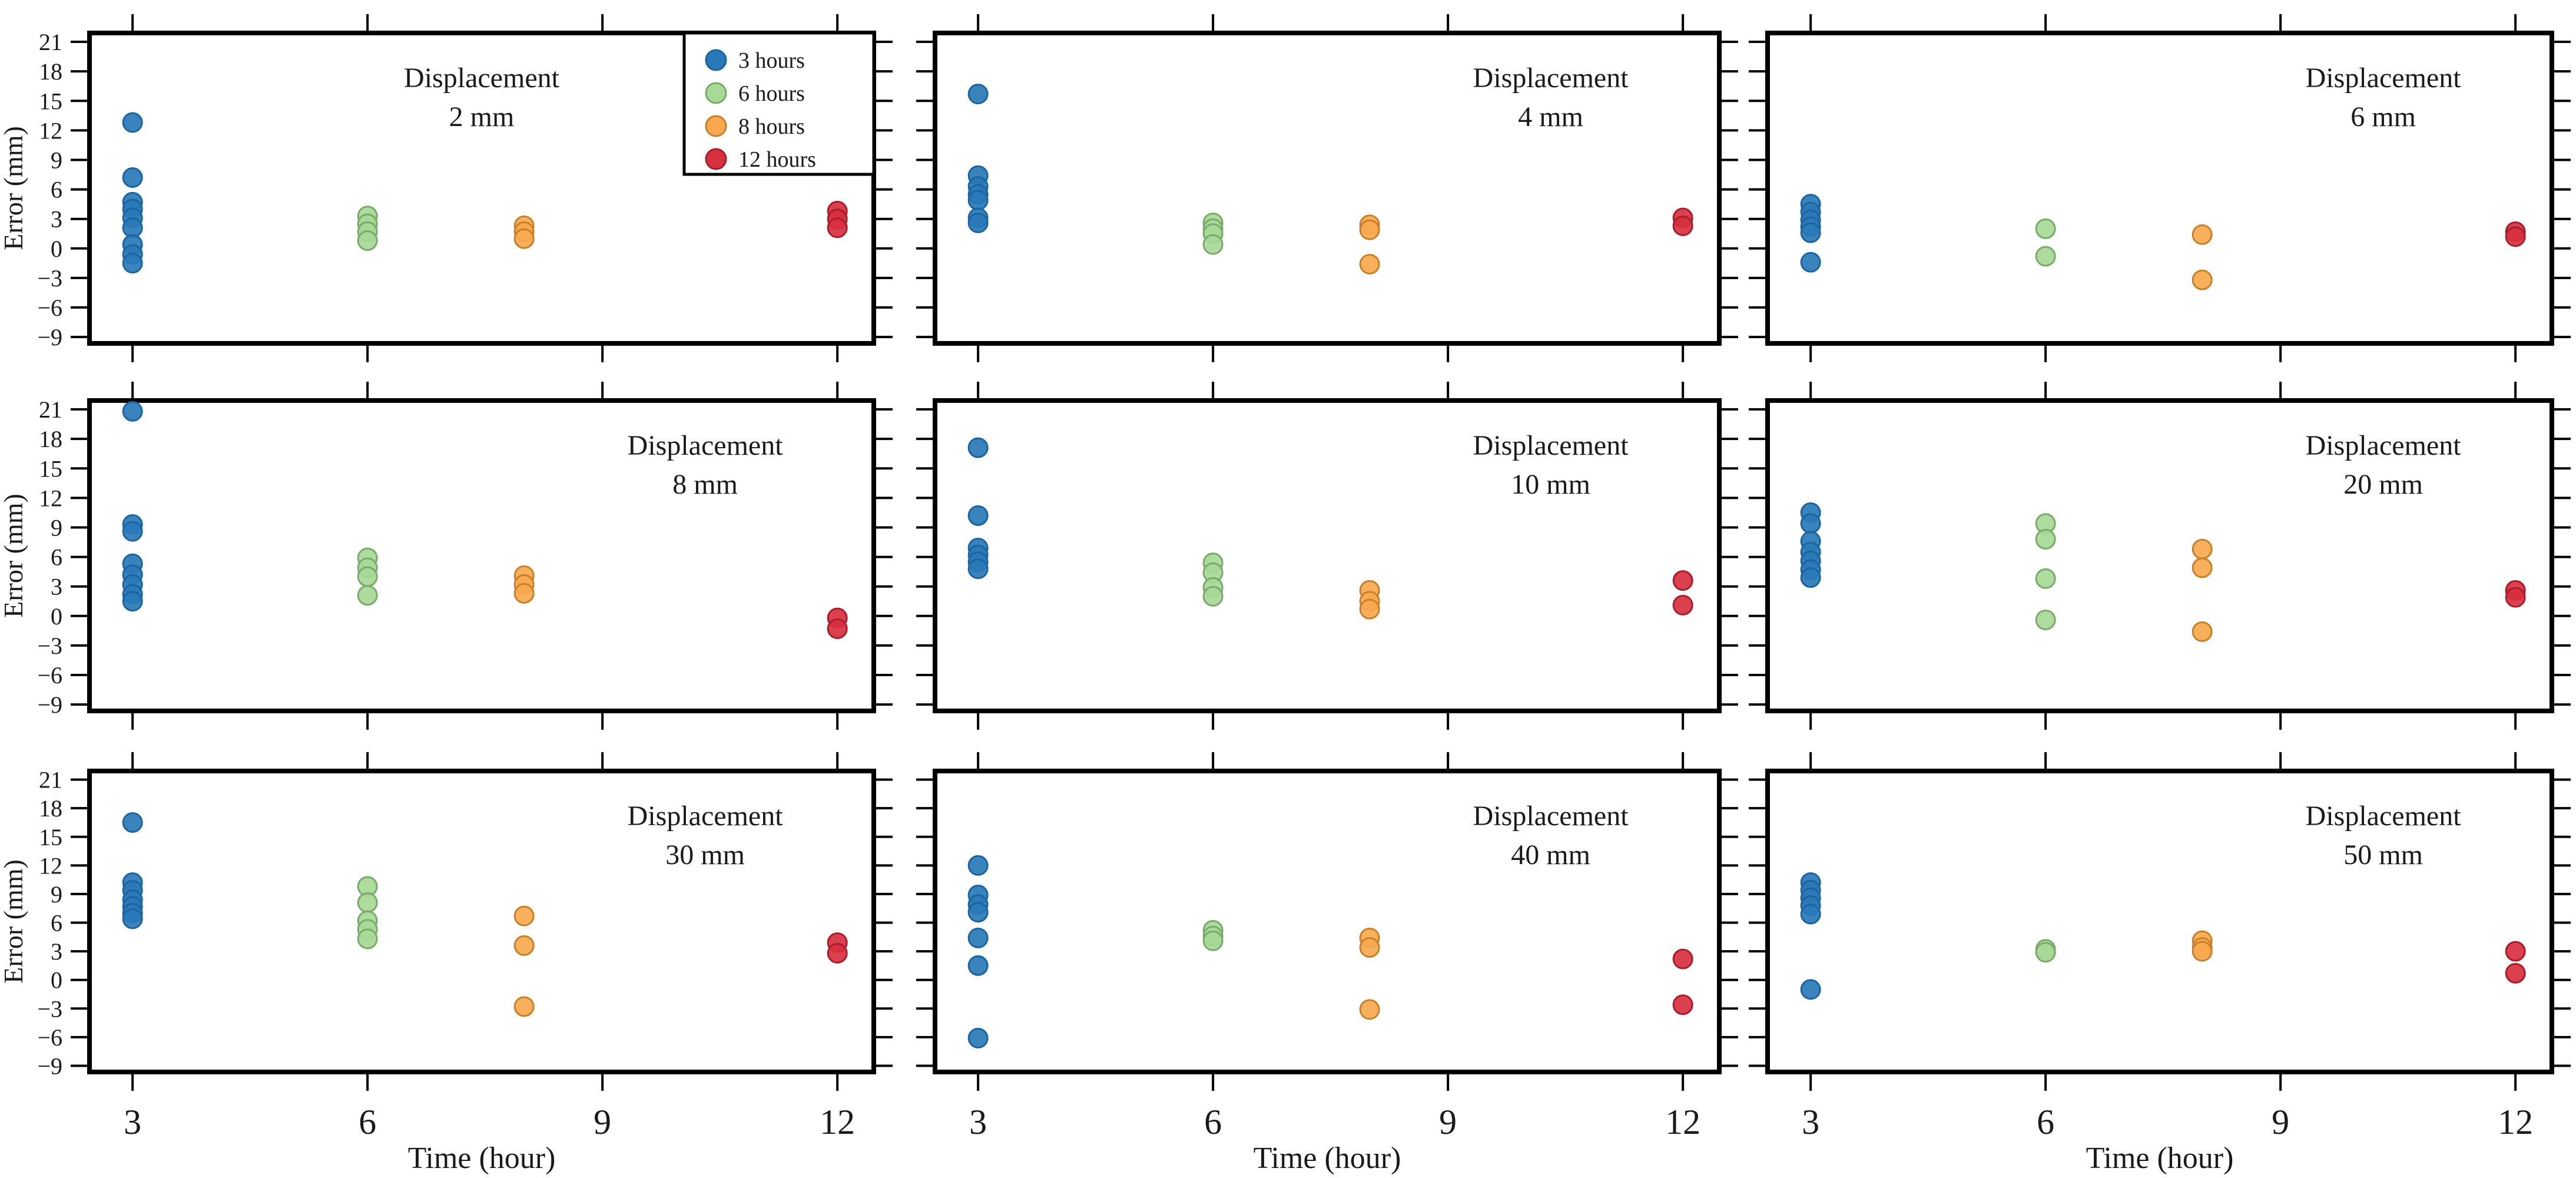 This screenshot has height=1178, width=2576. Describe the element at coordinates (14, 556) in the screenshot. I see `y-axis-label: Error (mm)` at that location.